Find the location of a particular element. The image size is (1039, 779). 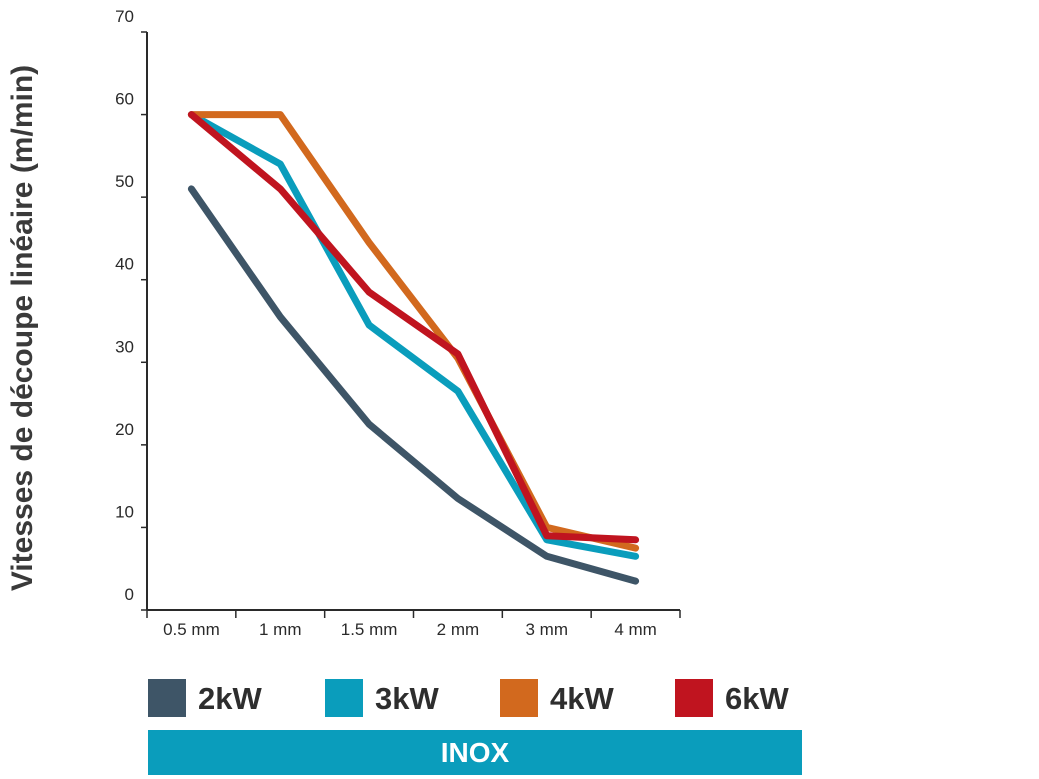

x-tick-label: 1.5 mm is located at coordinates (369, 629).